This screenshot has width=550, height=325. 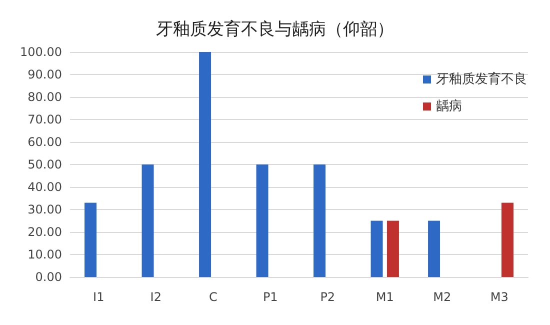 I want to click on y-tick-label: 10.00, so click(x=45, y=255).